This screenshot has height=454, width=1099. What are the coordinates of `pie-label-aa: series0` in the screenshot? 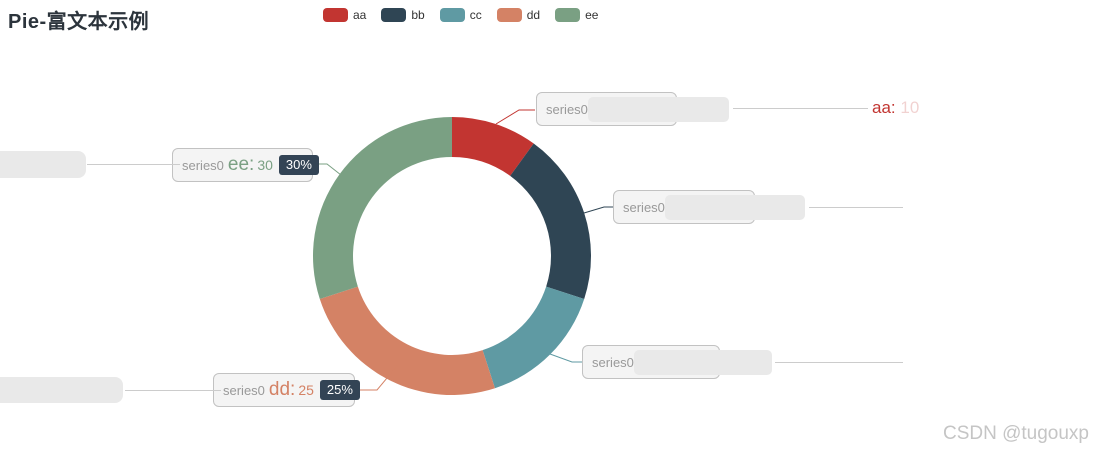 It's located at (632, 109).